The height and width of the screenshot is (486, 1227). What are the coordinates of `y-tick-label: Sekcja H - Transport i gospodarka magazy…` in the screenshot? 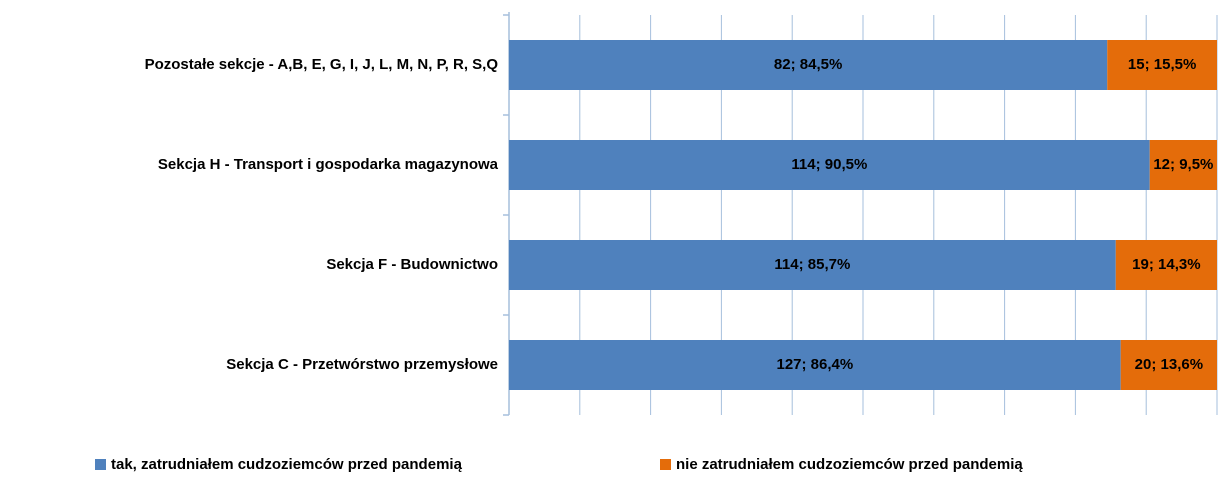 It's located at (328, 164).